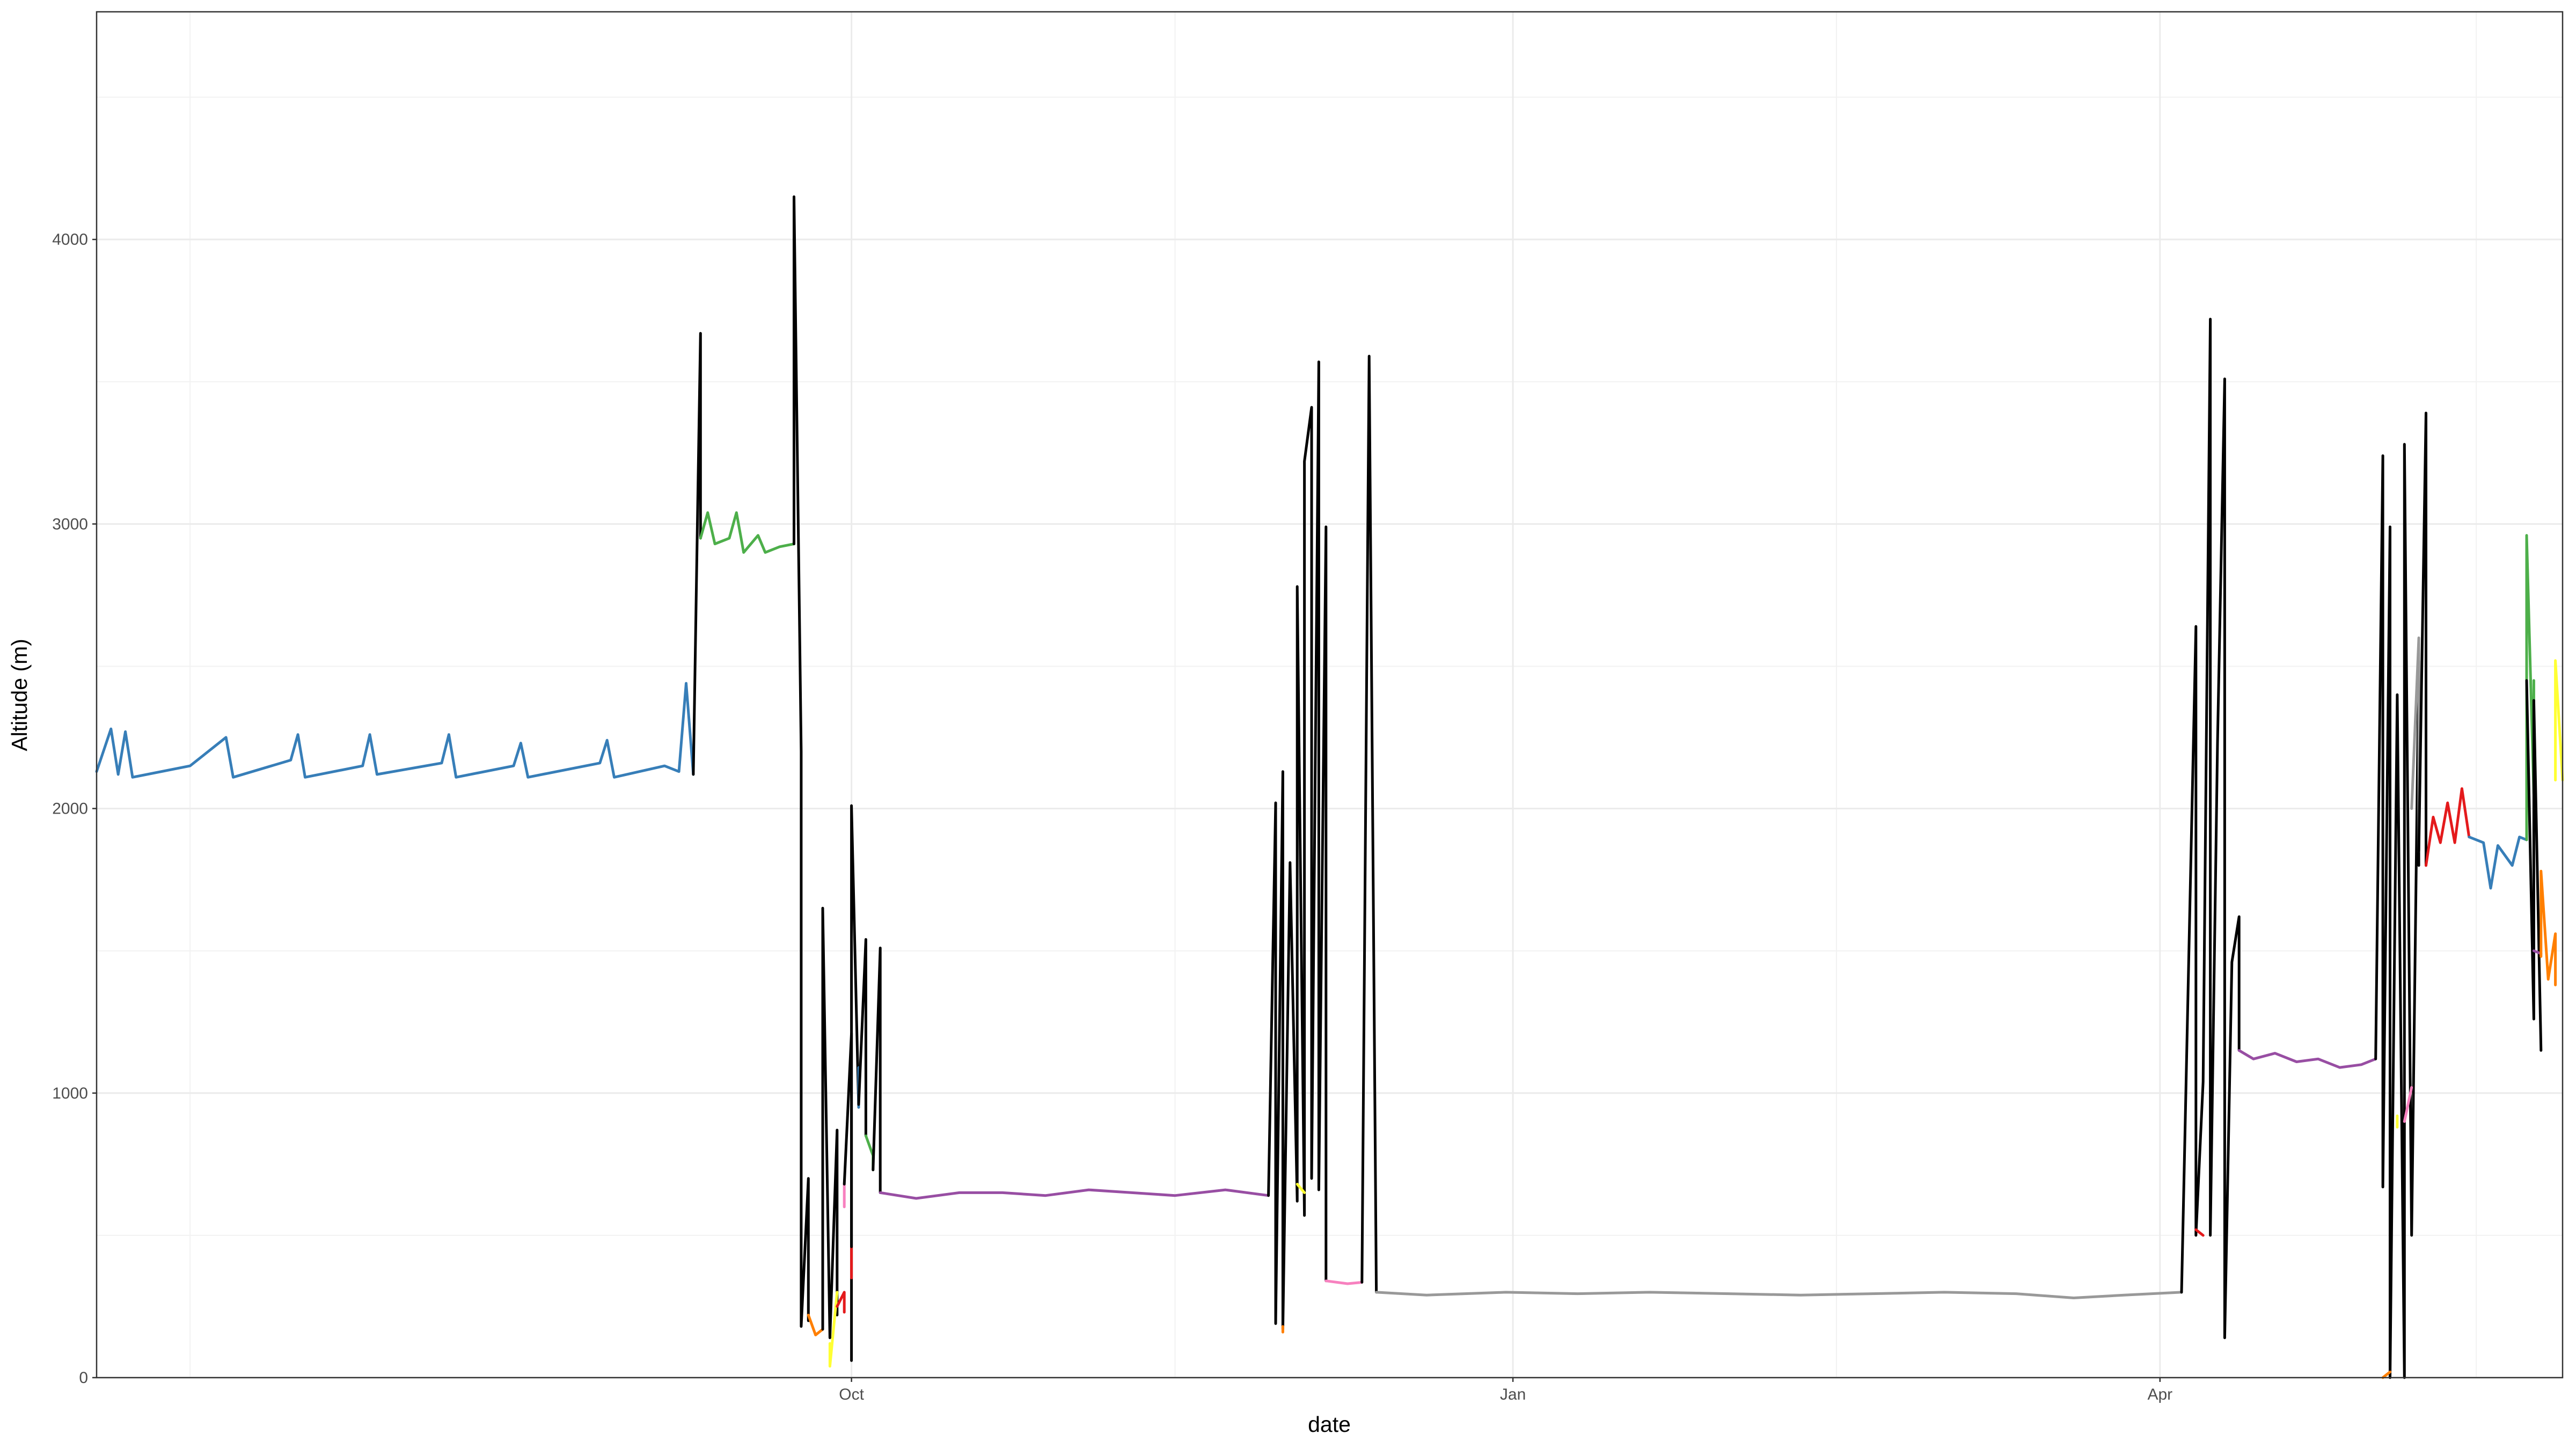  Describe the element at coordinates (1513, 1394) in the screenshot. I see `x-tick-label: Jan` at that location.